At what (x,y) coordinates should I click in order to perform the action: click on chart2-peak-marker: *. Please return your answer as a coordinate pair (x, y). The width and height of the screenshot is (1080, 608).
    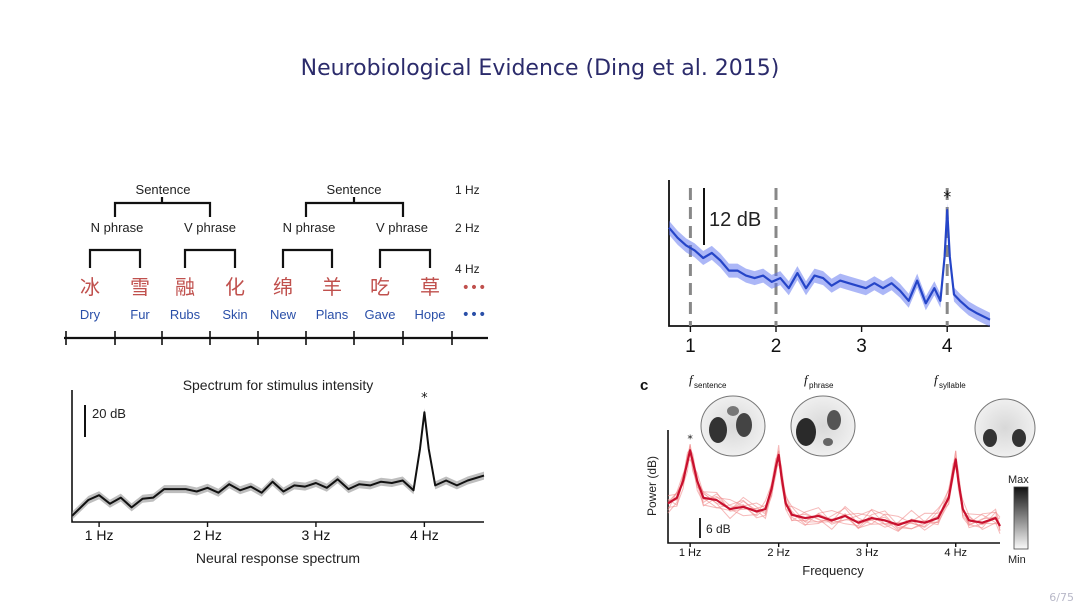
    Looking at the image, I should click on (947, 196).